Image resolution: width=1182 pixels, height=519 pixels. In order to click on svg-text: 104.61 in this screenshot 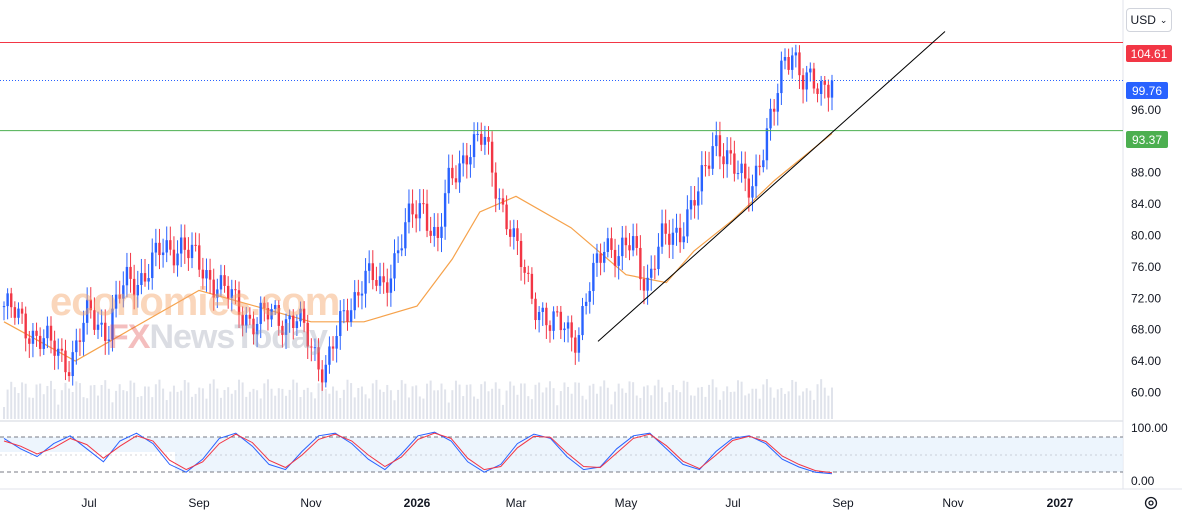, I will do `click(1149, 54)`.